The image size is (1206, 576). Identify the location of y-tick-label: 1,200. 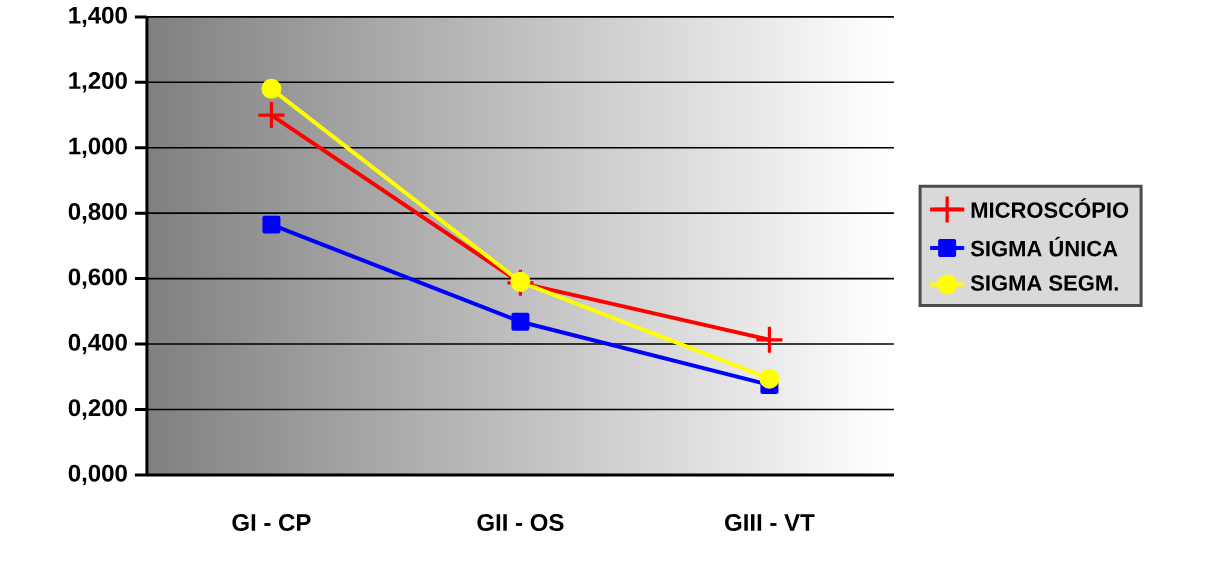
(98, 82).